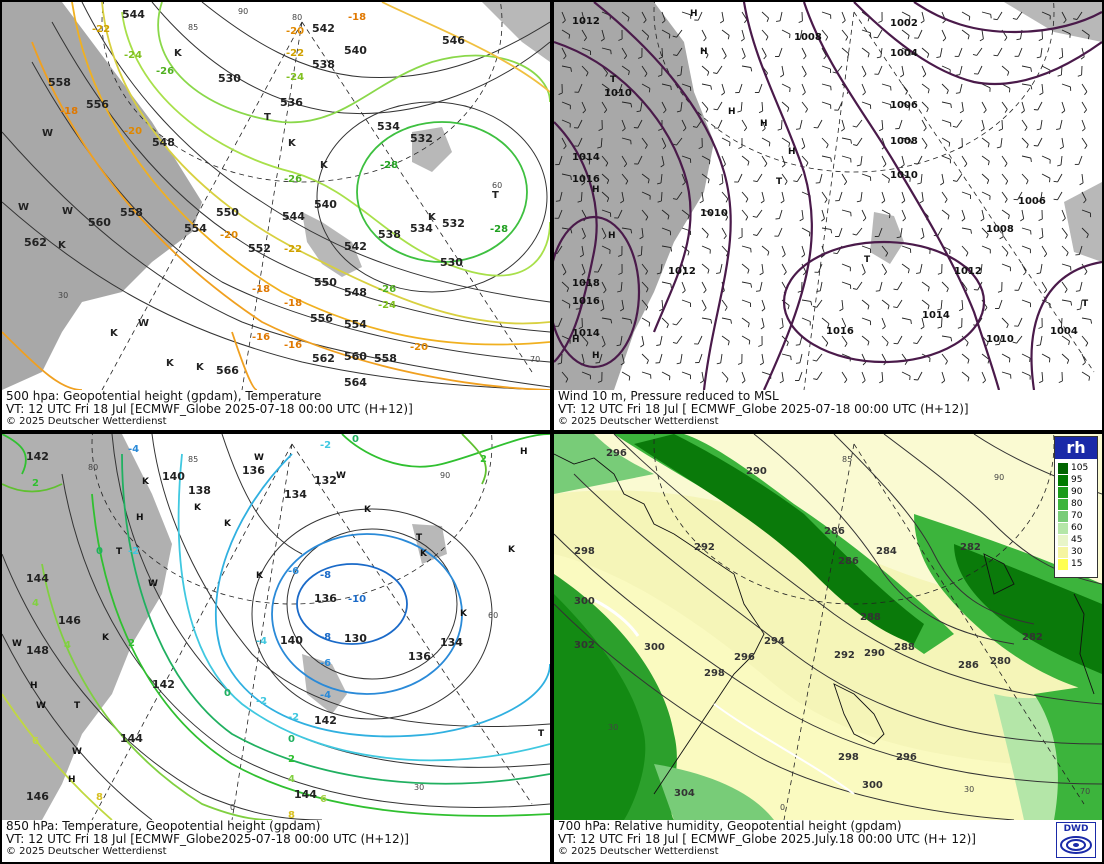  Describe the element at coordinates (970, 547) in the screenshot. I see `height-label: 282` at that location.